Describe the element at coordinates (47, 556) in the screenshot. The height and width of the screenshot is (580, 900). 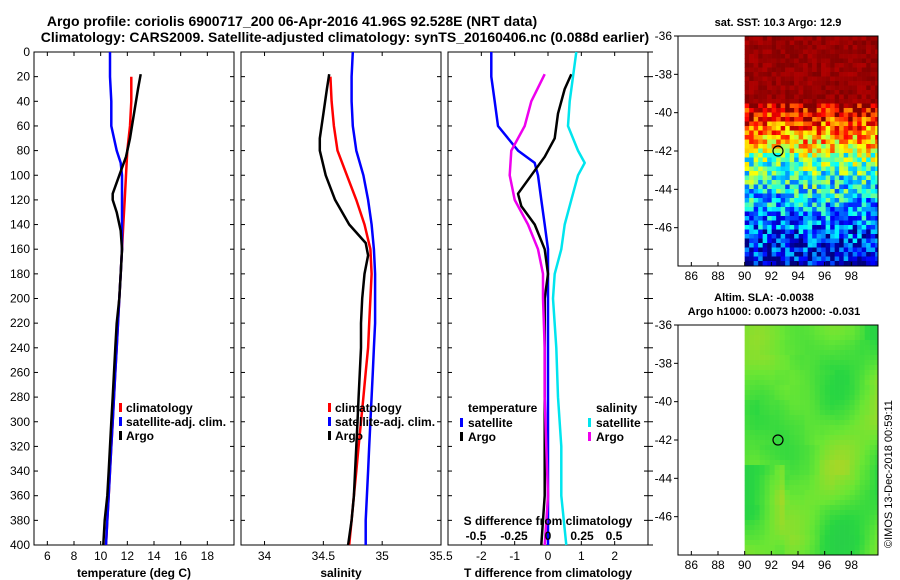
I see `x-tick-label: 6` at that location.